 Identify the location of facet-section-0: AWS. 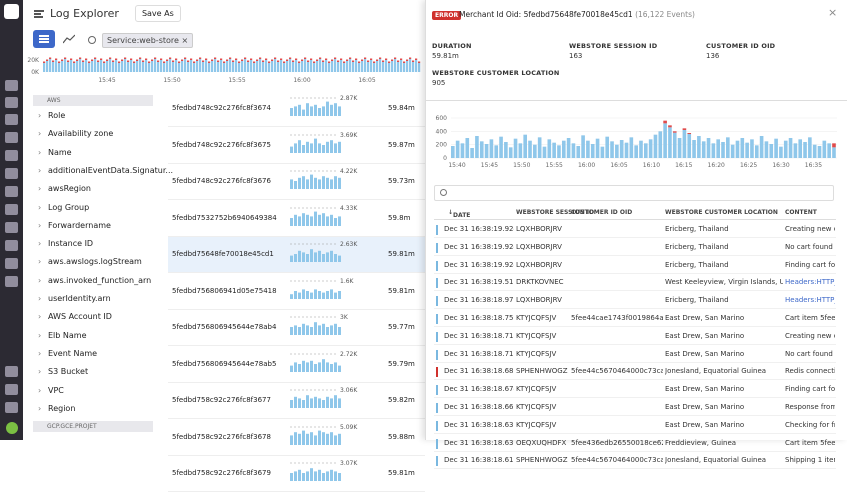
(93, 100).